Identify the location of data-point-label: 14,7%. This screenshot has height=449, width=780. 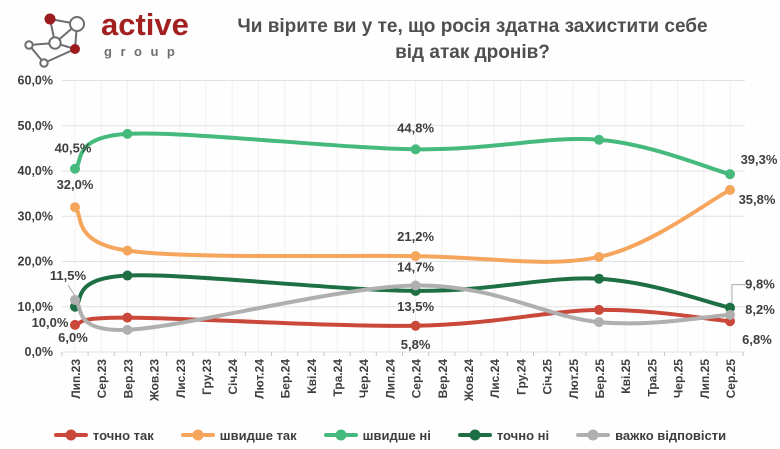
(415, 266).